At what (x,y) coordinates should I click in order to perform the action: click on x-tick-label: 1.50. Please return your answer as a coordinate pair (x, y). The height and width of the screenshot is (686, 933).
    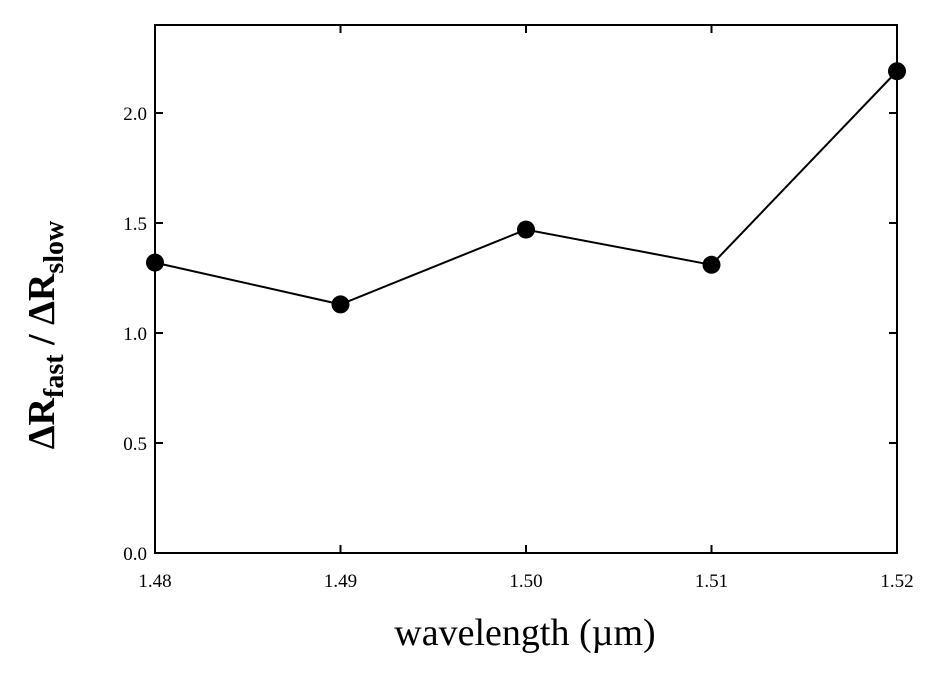
    Looking at the image, I should click on (525, 581).